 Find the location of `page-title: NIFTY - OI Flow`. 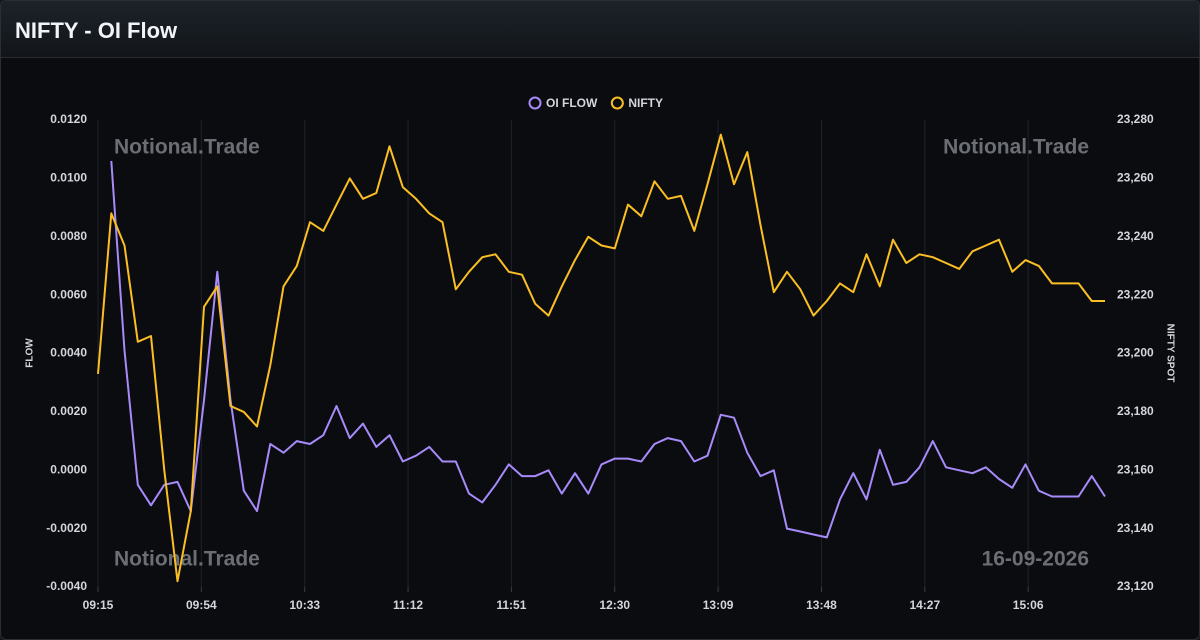

page-title: NIFTY - OI Flow is located at coordinates (96, 30).